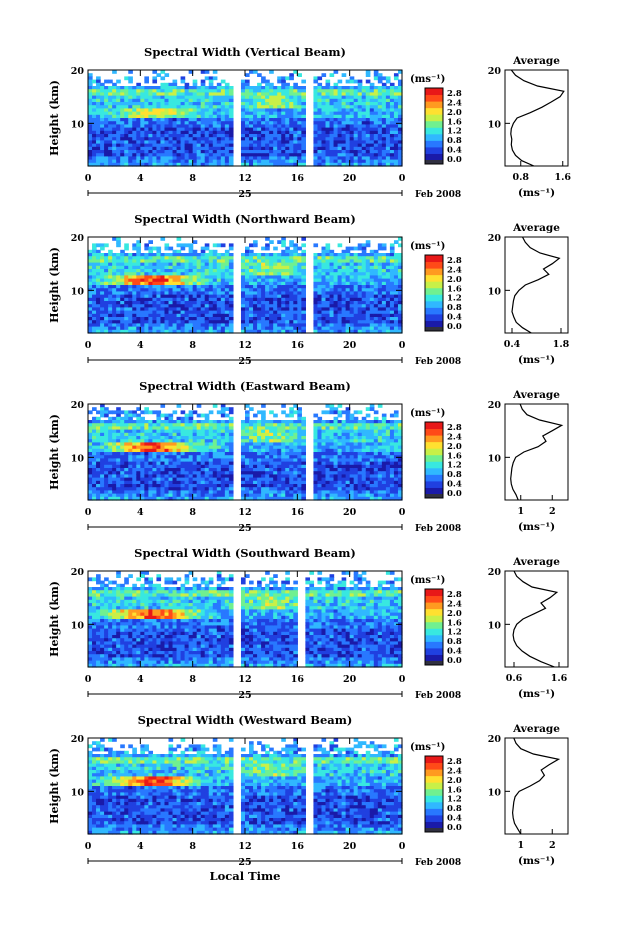  What do you see at coordinates (434, 291) in the screenshot?
I see `colorbar-swatch` at bounding box center [434, 291].